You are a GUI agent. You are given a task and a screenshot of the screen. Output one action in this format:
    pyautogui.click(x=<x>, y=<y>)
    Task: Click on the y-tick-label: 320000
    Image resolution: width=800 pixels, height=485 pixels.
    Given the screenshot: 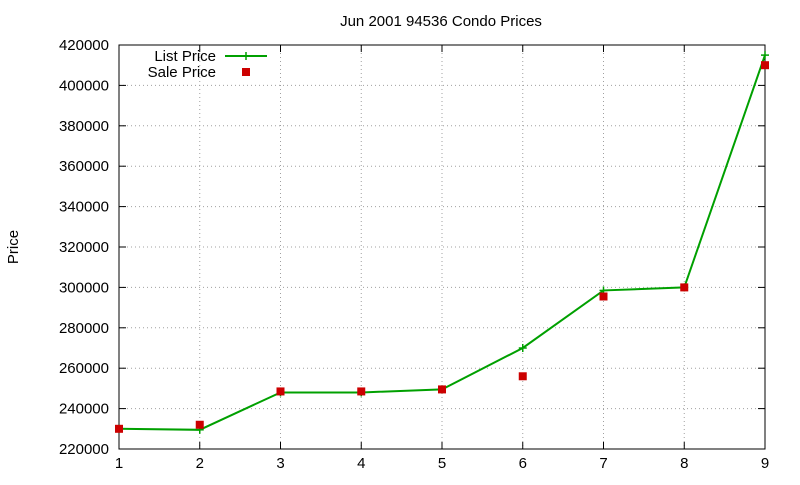 What is the action you would take?
    pyautogui.click(x=84, y=247)
    